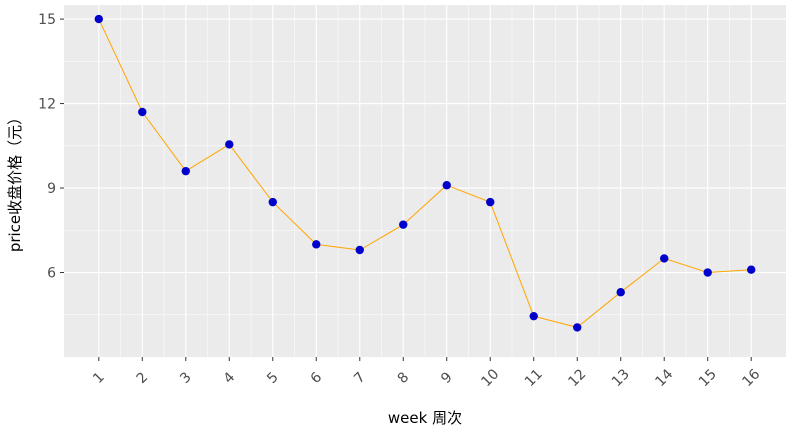 The image size is (792, 432). I want to click on x-tick-label: 1, so click(99, 378).